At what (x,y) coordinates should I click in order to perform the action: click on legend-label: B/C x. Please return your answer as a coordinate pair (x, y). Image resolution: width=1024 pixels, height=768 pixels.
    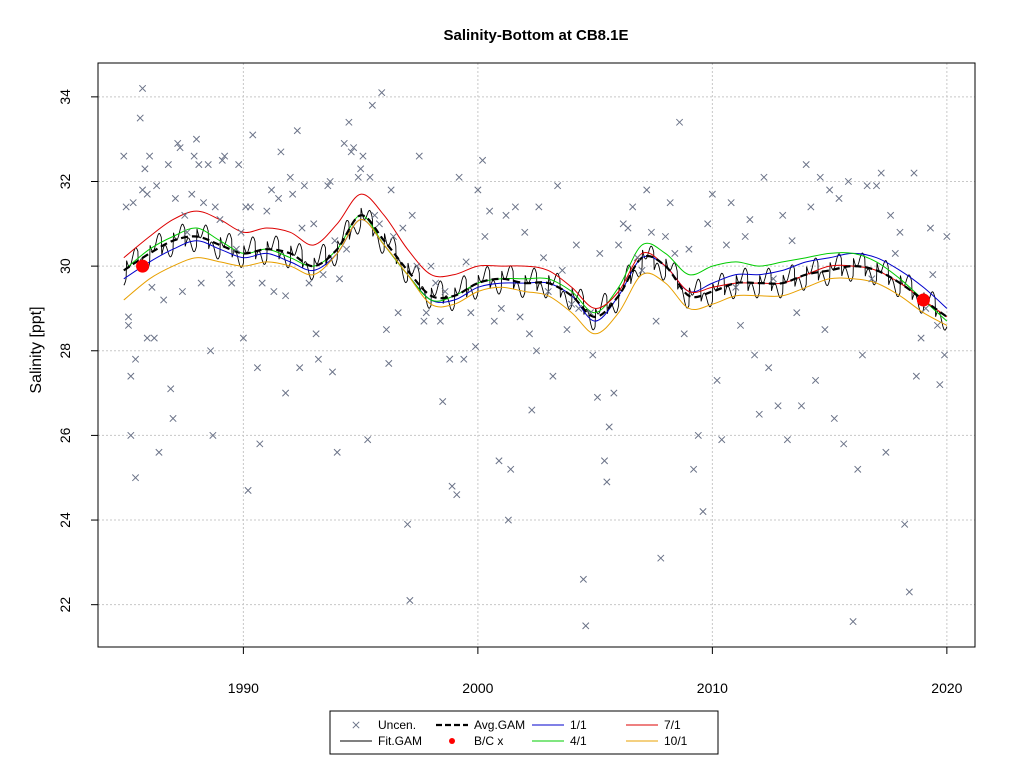
    Looking at the image, I should click on (488, 741).